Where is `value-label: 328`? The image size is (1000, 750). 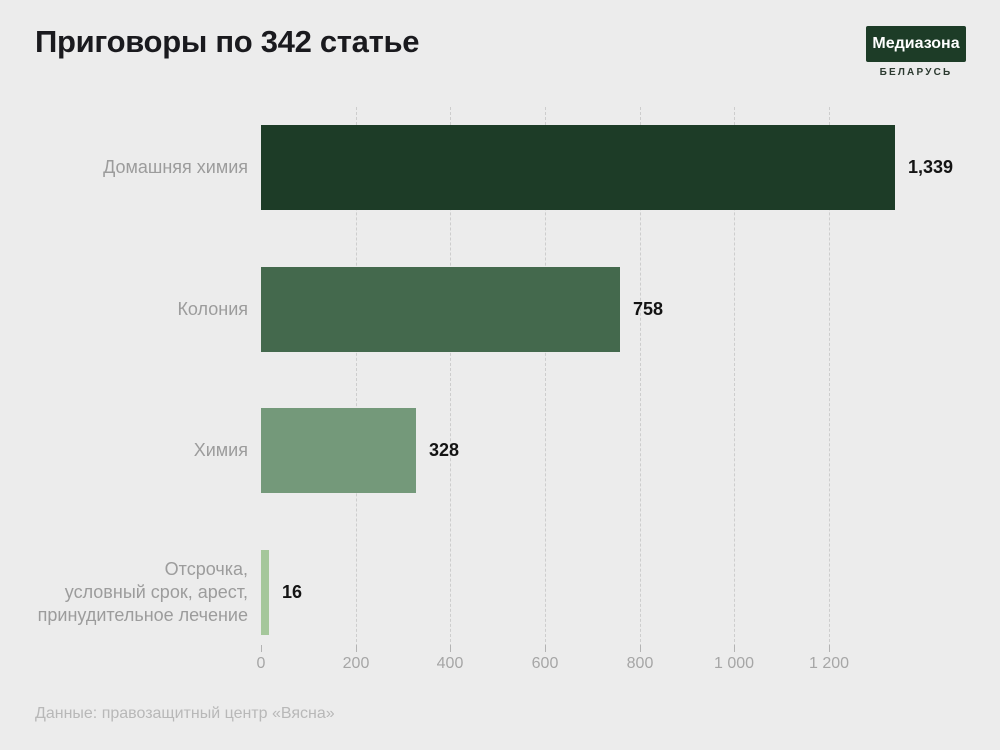
value-label: 328 is located at coordinates (444, 450).